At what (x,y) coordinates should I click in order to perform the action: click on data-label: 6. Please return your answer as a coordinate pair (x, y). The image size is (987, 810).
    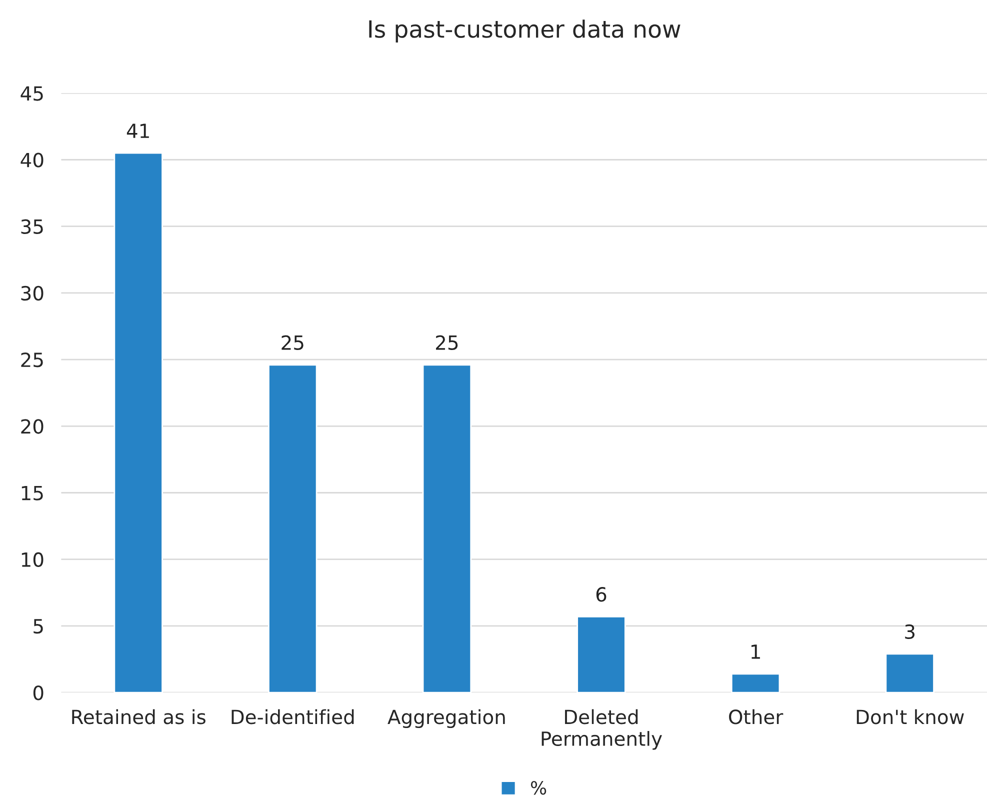
    Looking at the image, I should click on (601, 594).